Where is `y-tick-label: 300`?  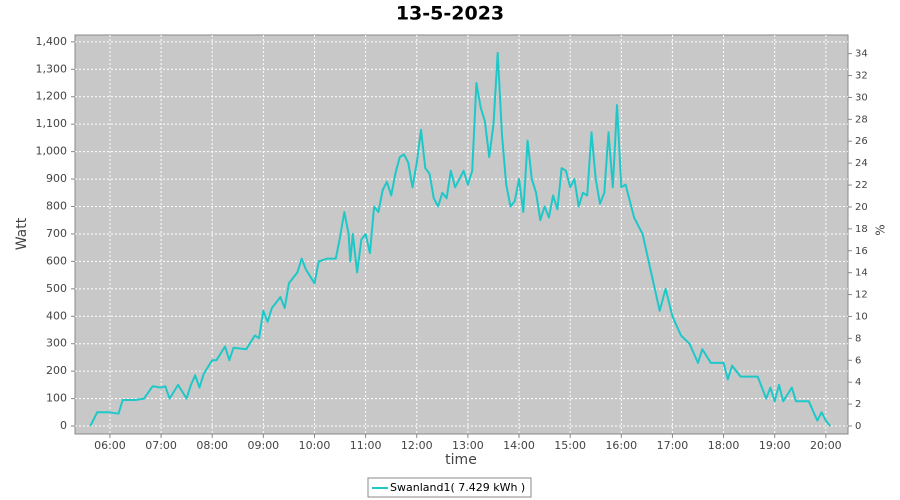
y-tick-label: 300 is located at coordinates (56, 343).